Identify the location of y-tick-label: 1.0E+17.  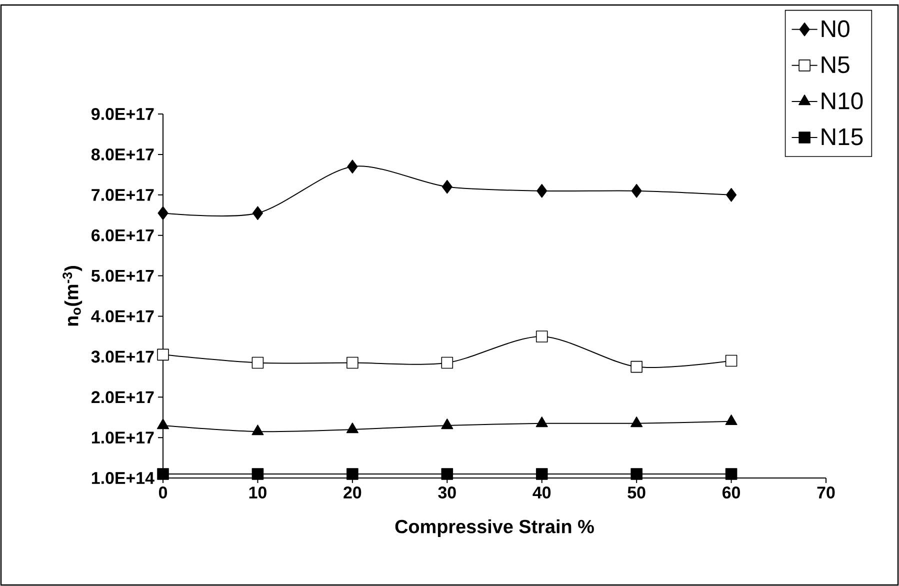
(123, 438).